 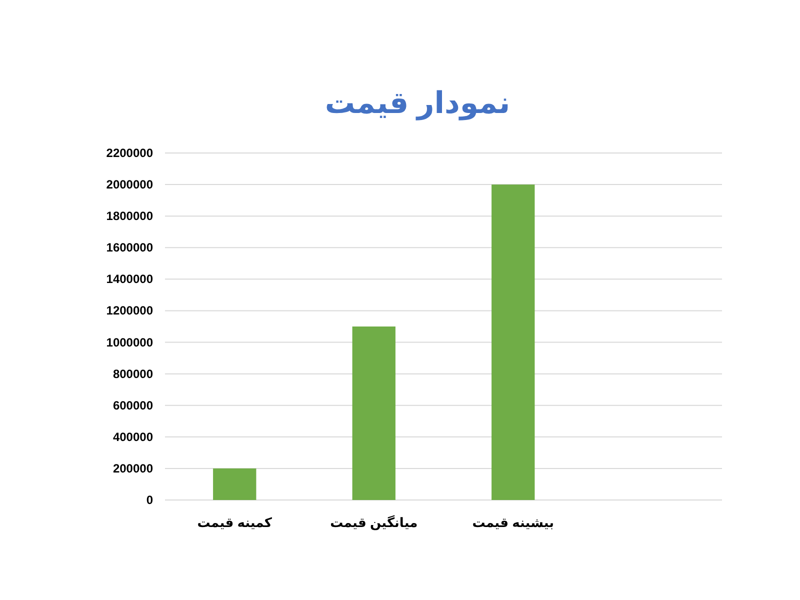 What do you see at coordinates (133, 468) in the screenshot?
I see `y-tick-label: 200000` at bounding box center [133, 468].